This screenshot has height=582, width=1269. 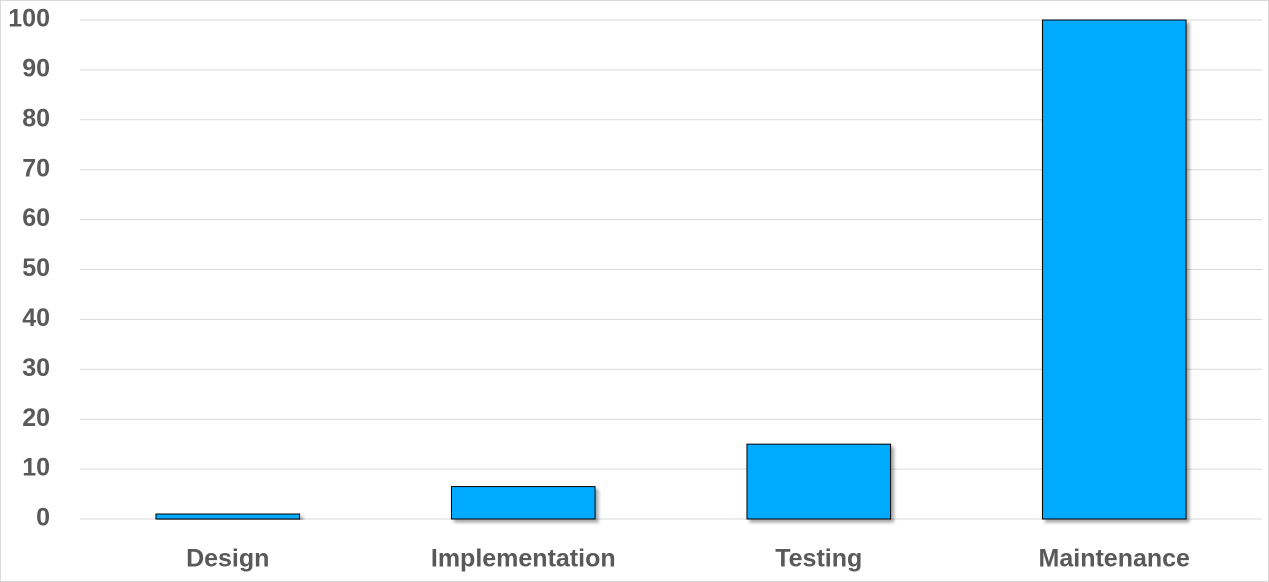 I want to click on x-tick-label: Design, so click(x=227, y=559).